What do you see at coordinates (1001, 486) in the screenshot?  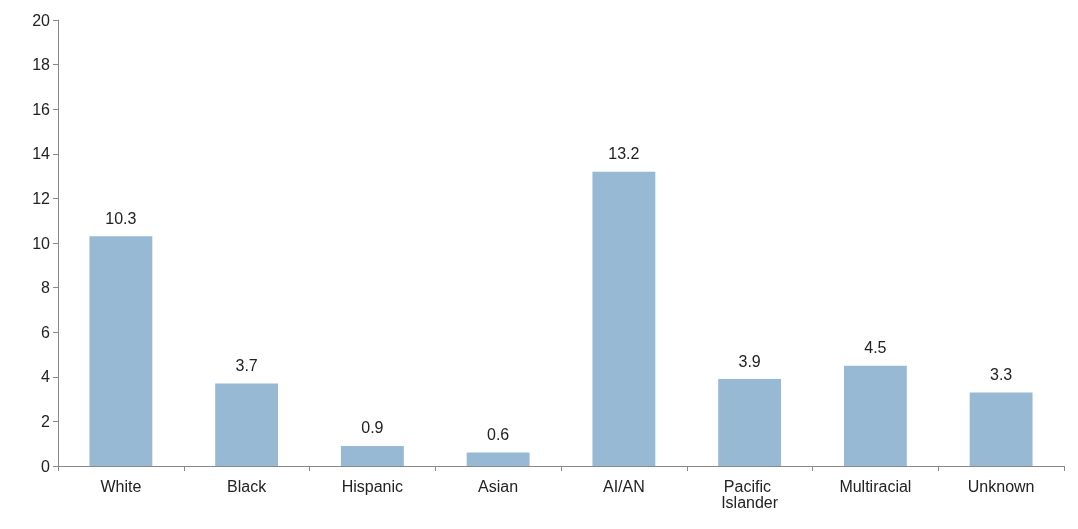 I see `x-tick-label: Unknown` at bounding box center [1001, 486].